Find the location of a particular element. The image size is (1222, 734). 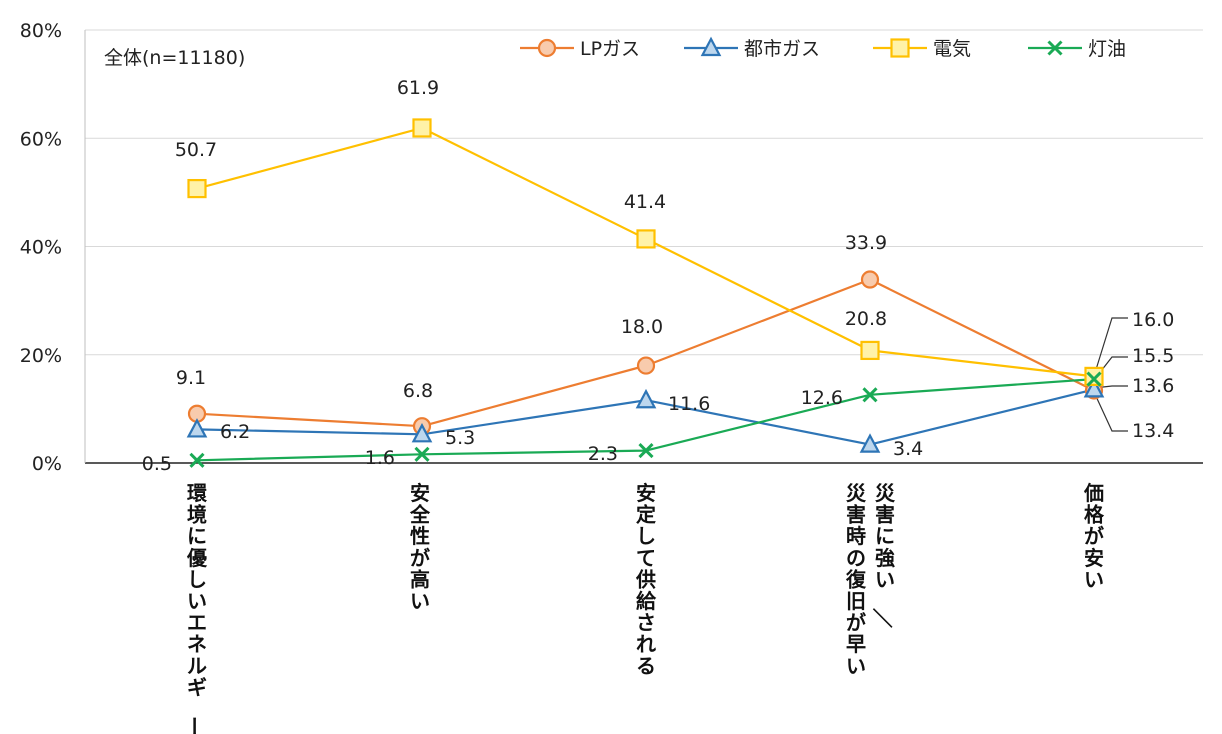

y-tick-label: 40% is located at coordinates (41, 248).